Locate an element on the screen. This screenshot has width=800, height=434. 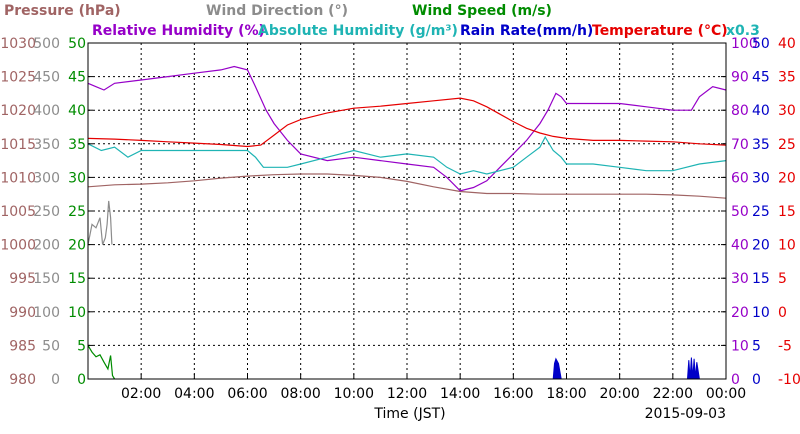
y-tick-relative_humidity: 60 is located at coordinates (740, 178).